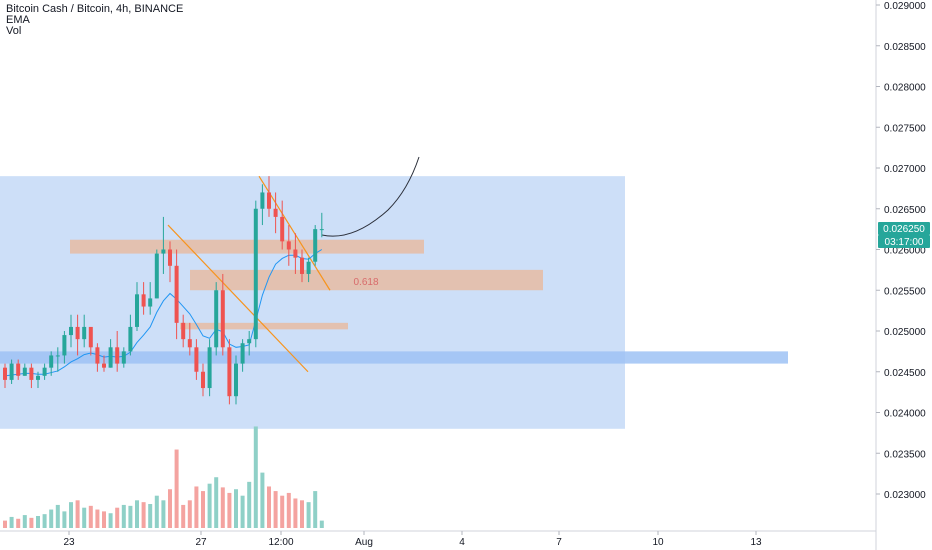 The image size is (932, 550). I want to click on projection-curve, so click(370, 196).